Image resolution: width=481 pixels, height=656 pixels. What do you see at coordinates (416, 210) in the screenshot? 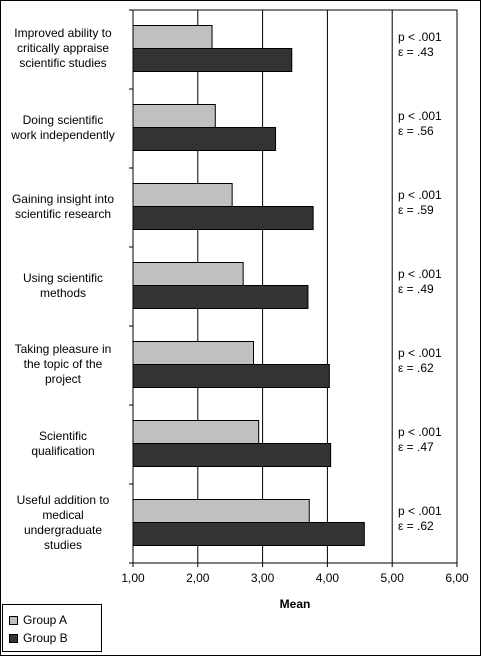
I see `effect-size: ε = .59` at bounding box center [416, 210].